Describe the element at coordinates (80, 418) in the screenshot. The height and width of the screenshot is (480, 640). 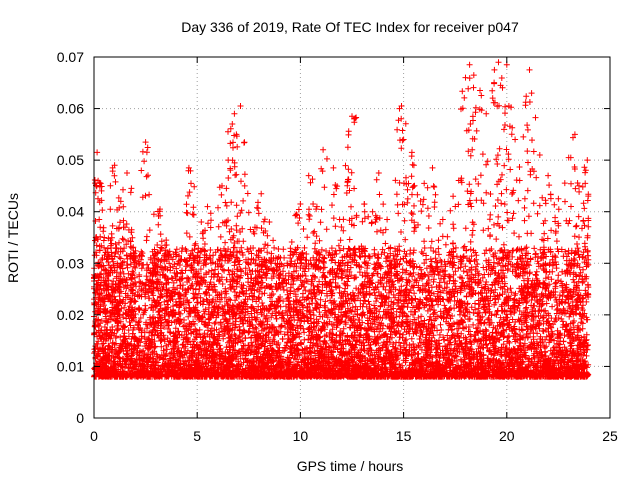
I see `y-tick-label: 0` at that location.